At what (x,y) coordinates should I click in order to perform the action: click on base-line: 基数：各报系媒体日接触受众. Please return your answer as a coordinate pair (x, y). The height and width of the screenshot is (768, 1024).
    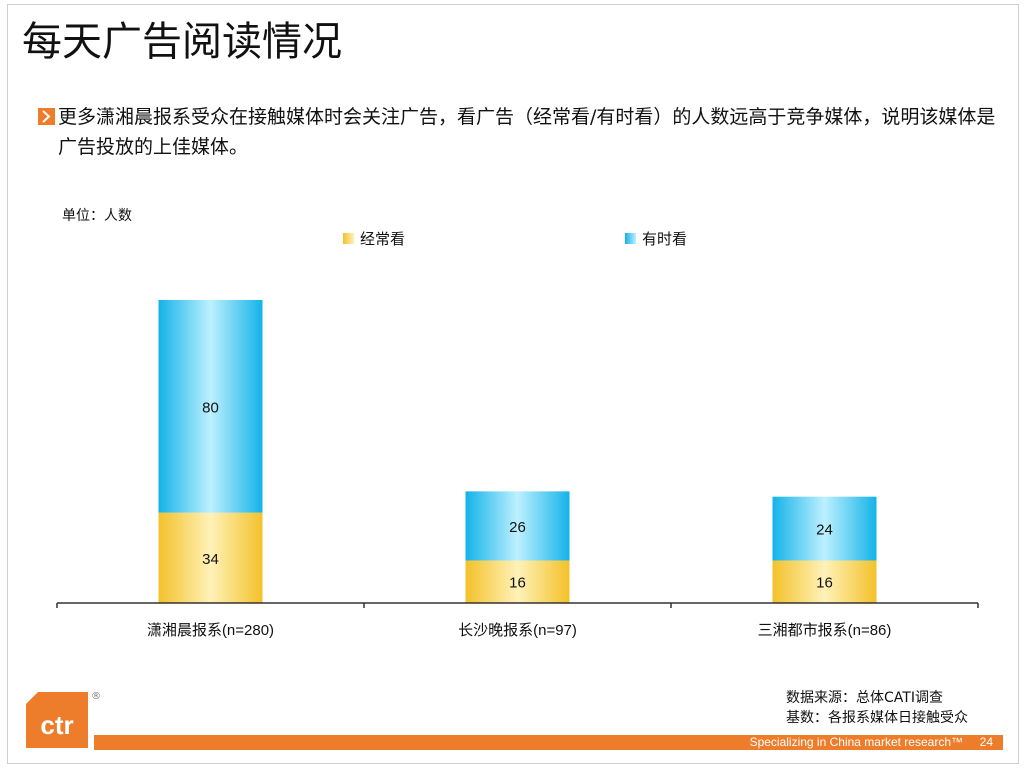
    Looking at the image, I should click on (877, 718).